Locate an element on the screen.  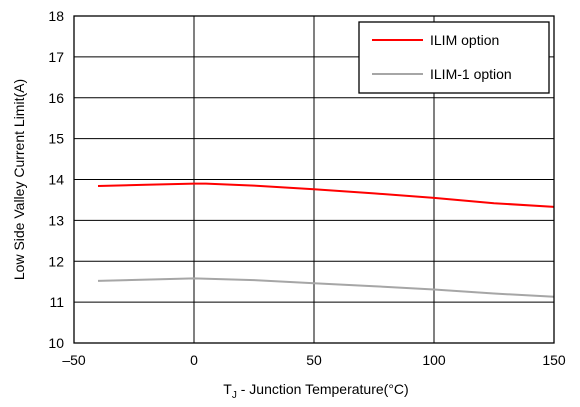
y-axis-title: Low Side Valley Current Limit(A) is located at coordinates (19, 179).